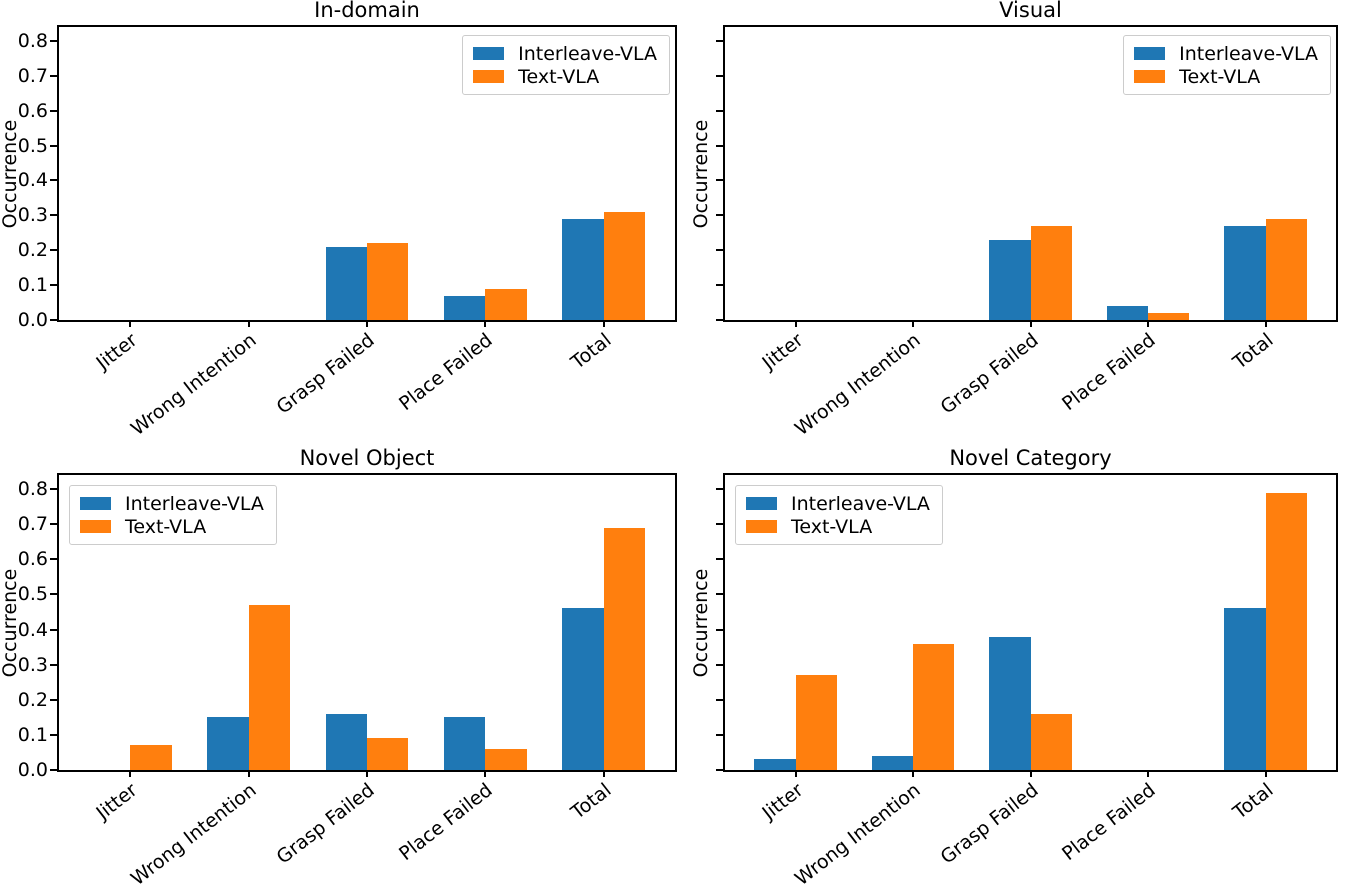 The width and height of the screenshot is (1345, 884). What do you see at coordinates (1030, 458) in the screenshot?
I see `chart-title: Novel Category` at bounding box center [1030, 458].